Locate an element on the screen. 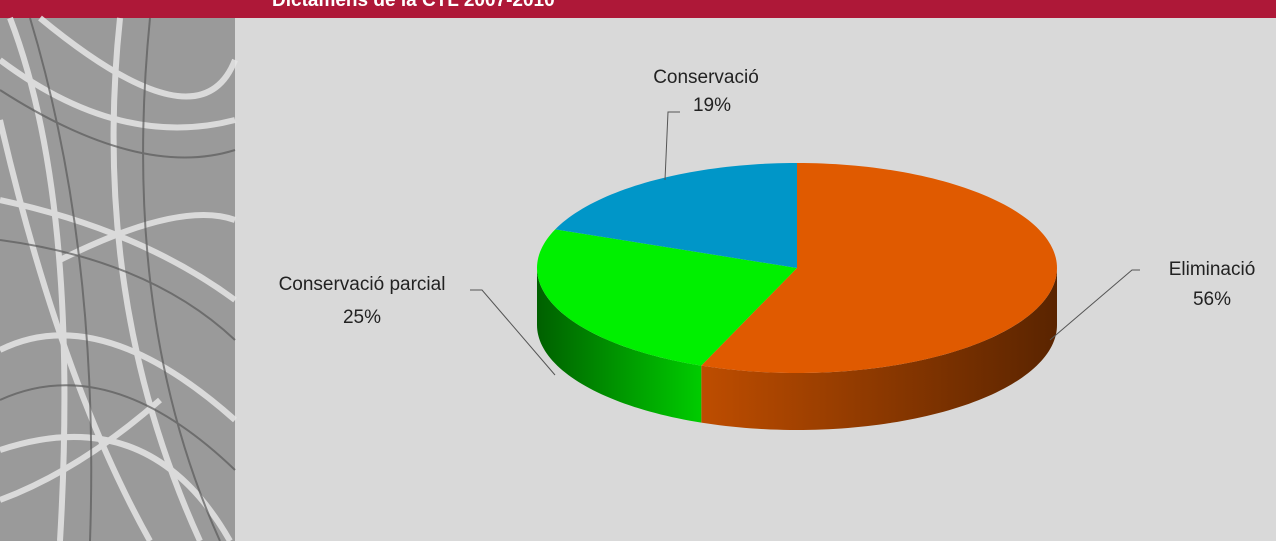  banner: Dictàmens de la CTL 2007-2010 is located at coordinates (638, 9).